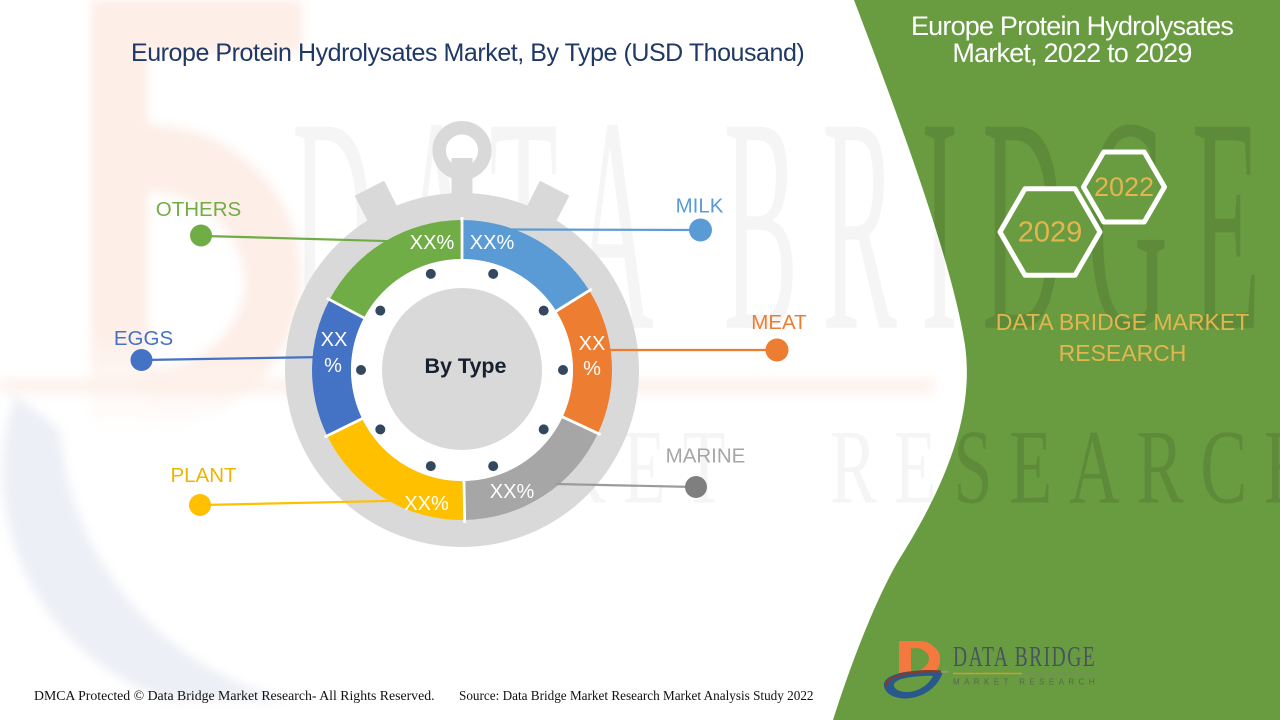 The height and width of the screenshot is (720, 1280). Describe the element at coordinates (1024, 657) in the screenshot. I see `svg-text: DATA BRIDGE` at that location.